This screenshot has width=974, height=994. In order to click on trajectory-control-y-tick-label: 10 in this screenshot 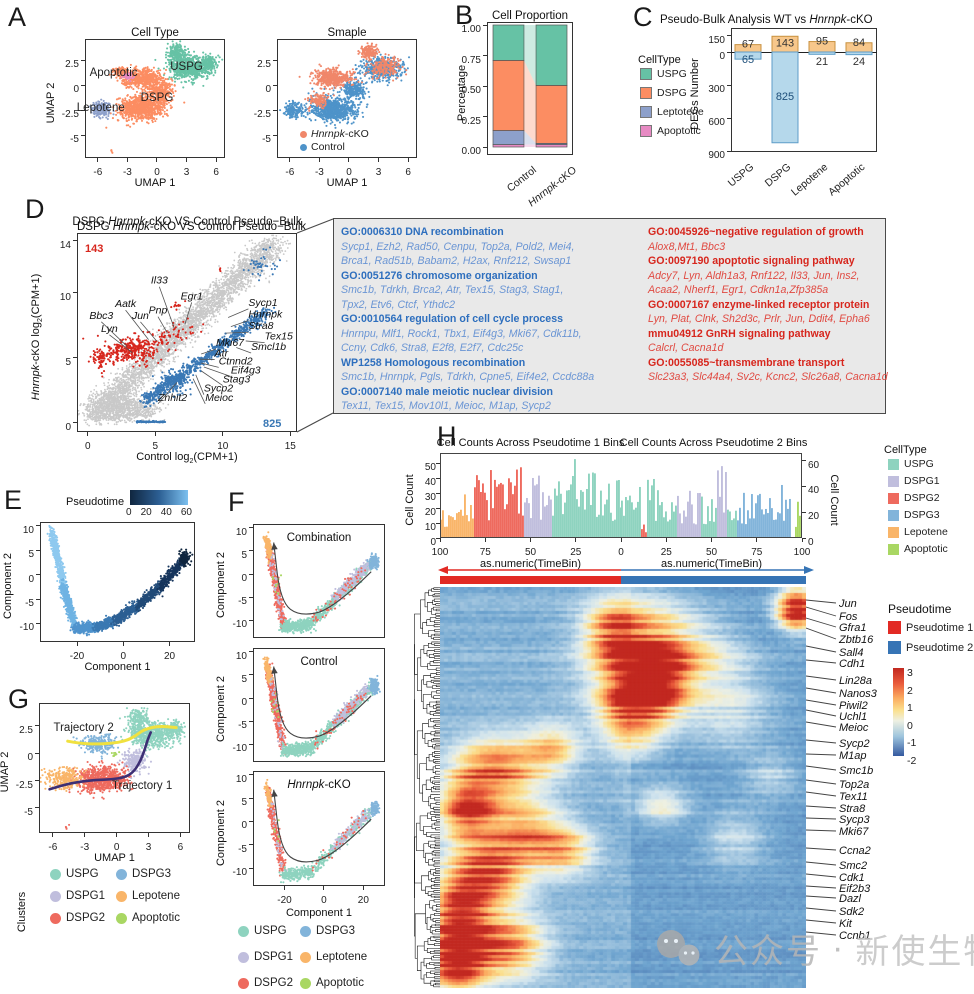, I will do `click(241, 656)`.